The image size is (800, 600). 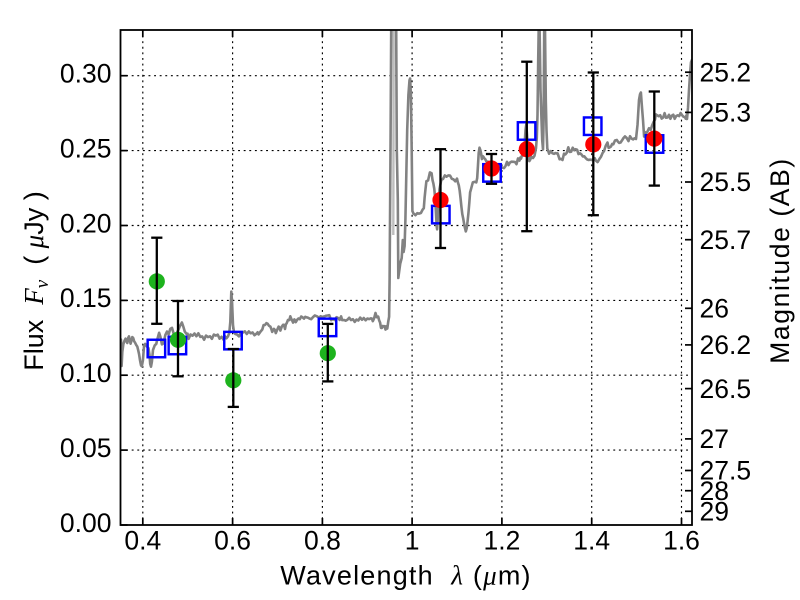 I want to click on svg-text: 26, so click(x=714, y=309).